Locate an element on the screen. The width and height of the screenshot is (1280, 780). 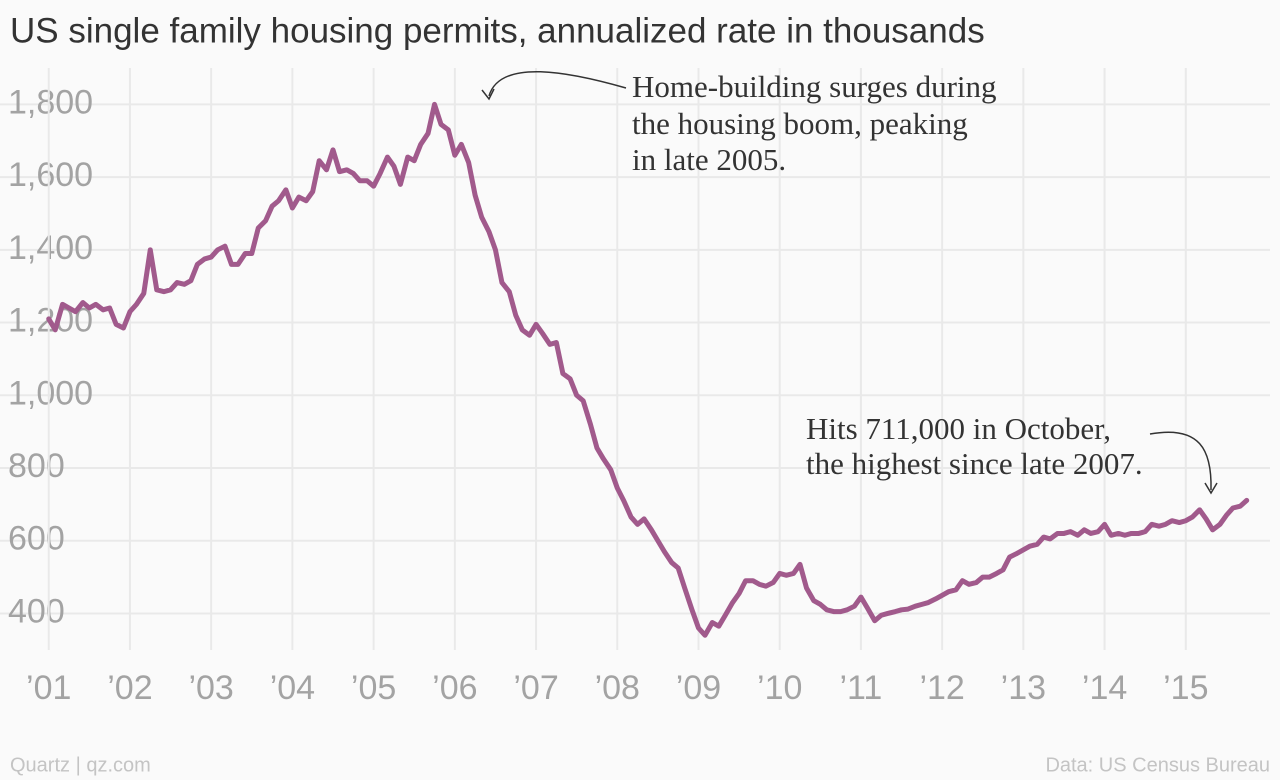
x-tick-label: ’07 is located at coordinates (535, 688).